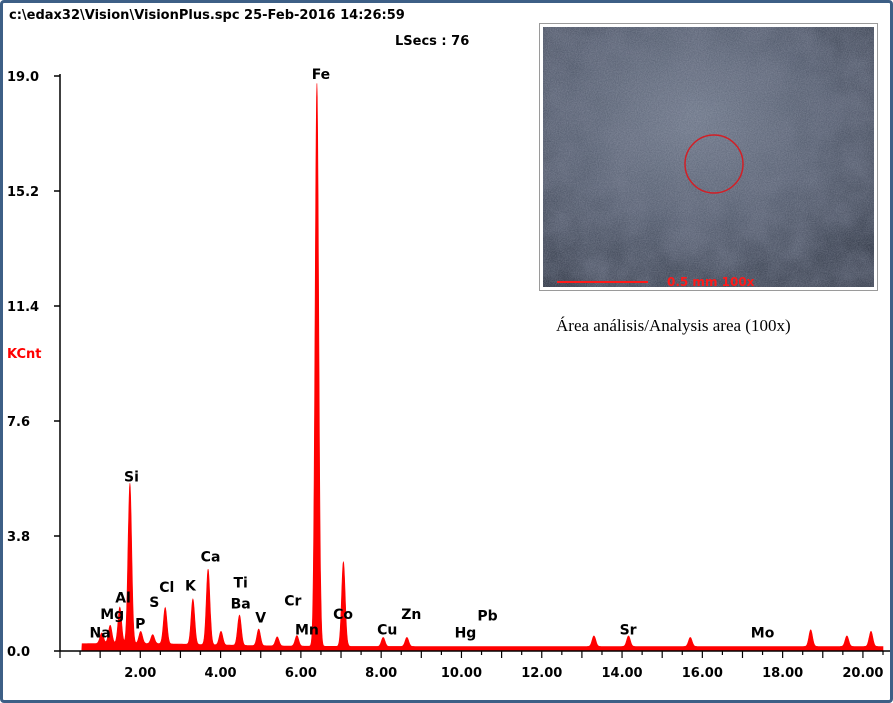  What do you see at coordinates (18, 652) in the screenshot?
I see `y-tick-label: 0.0` at bounding box center [18, 652].